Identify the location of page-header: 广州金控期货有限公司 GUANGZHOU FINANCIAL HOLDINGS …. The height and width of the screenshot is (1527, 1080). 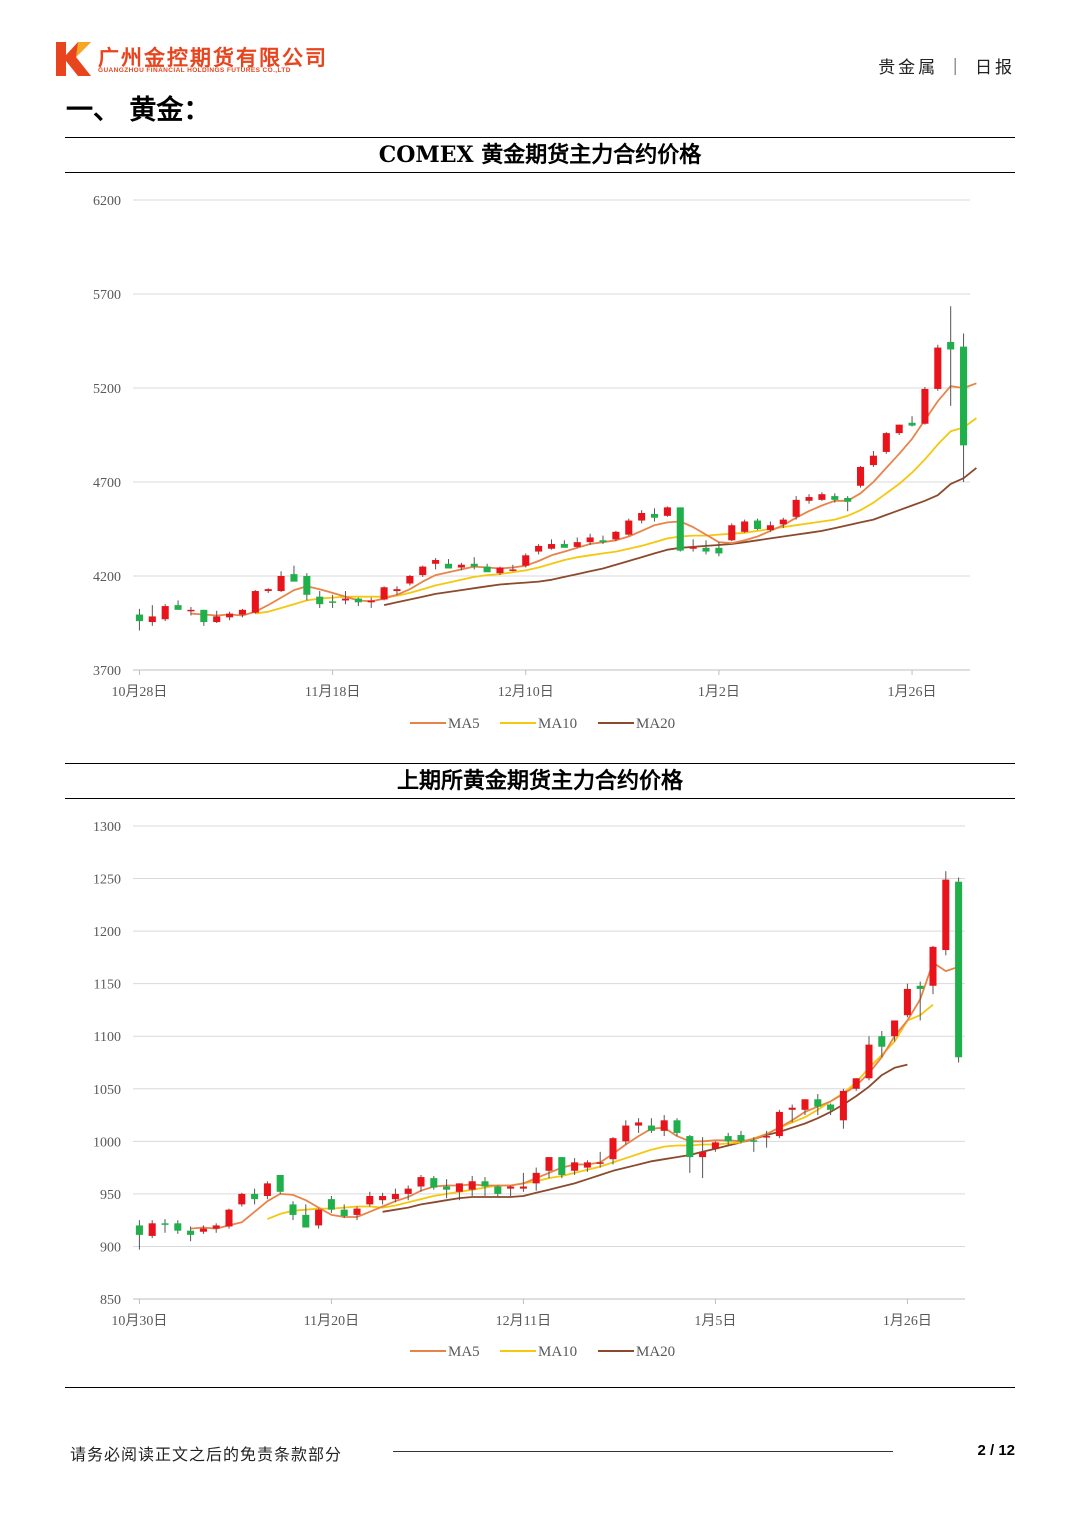
(540, 45).